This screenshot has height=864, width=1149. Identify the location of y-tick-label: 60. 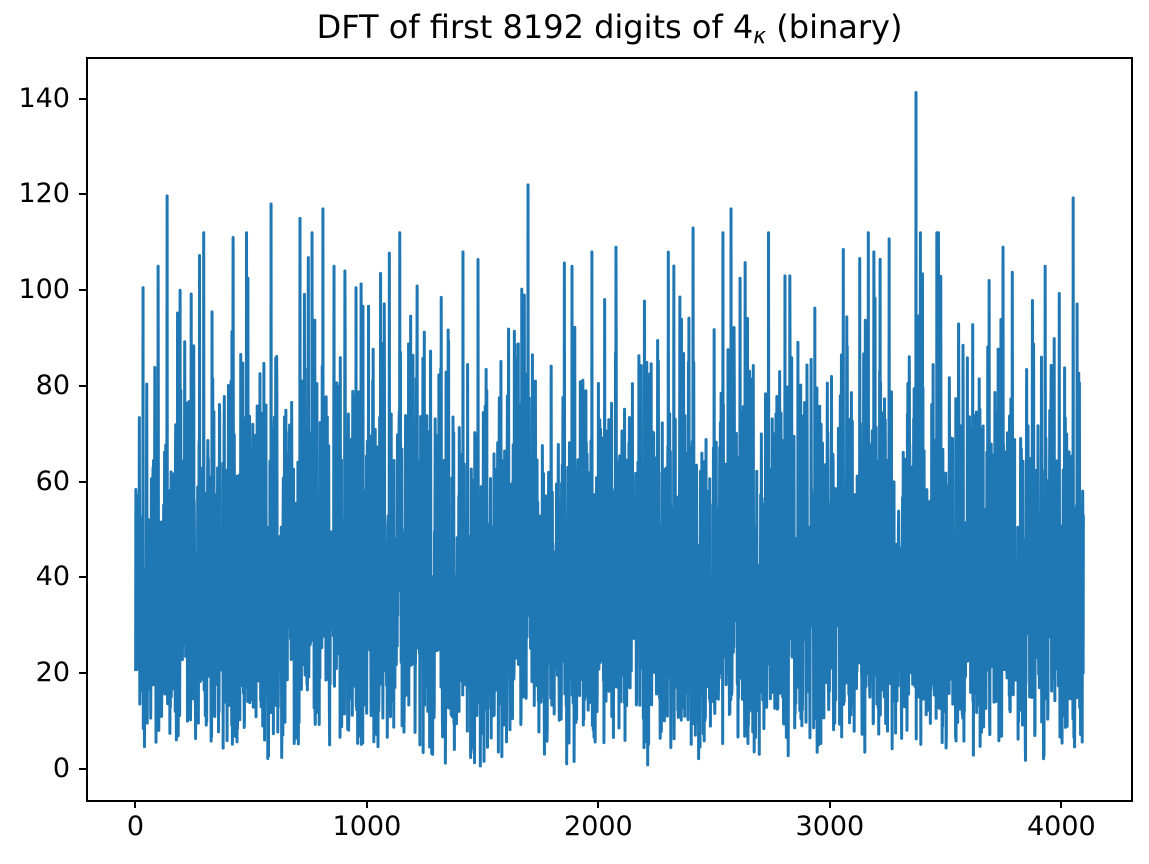
(52, 481).